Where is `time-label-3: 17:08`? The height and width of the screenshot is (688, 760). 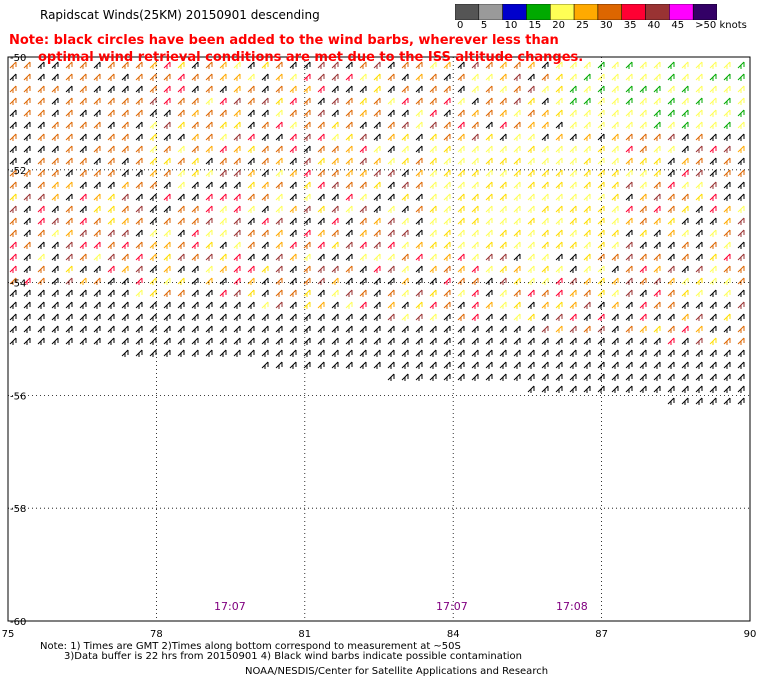
time-label-3: 17:08 is located at coordinates (572, 606).